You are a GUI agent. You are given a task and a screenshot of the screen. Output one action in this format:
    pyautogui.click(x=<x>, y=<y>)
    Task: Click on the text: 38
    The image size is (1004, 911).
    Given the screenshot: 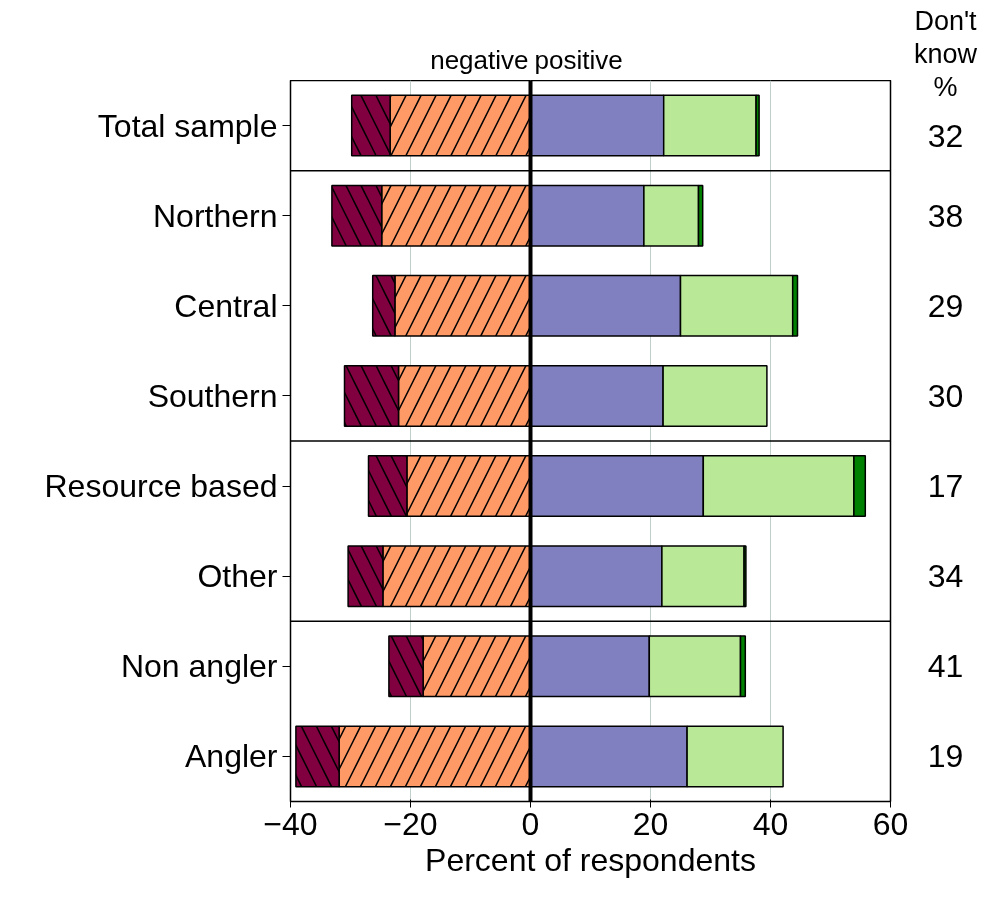 What is the action you would take?
    pyautogui.click(x=945, y=215)
    